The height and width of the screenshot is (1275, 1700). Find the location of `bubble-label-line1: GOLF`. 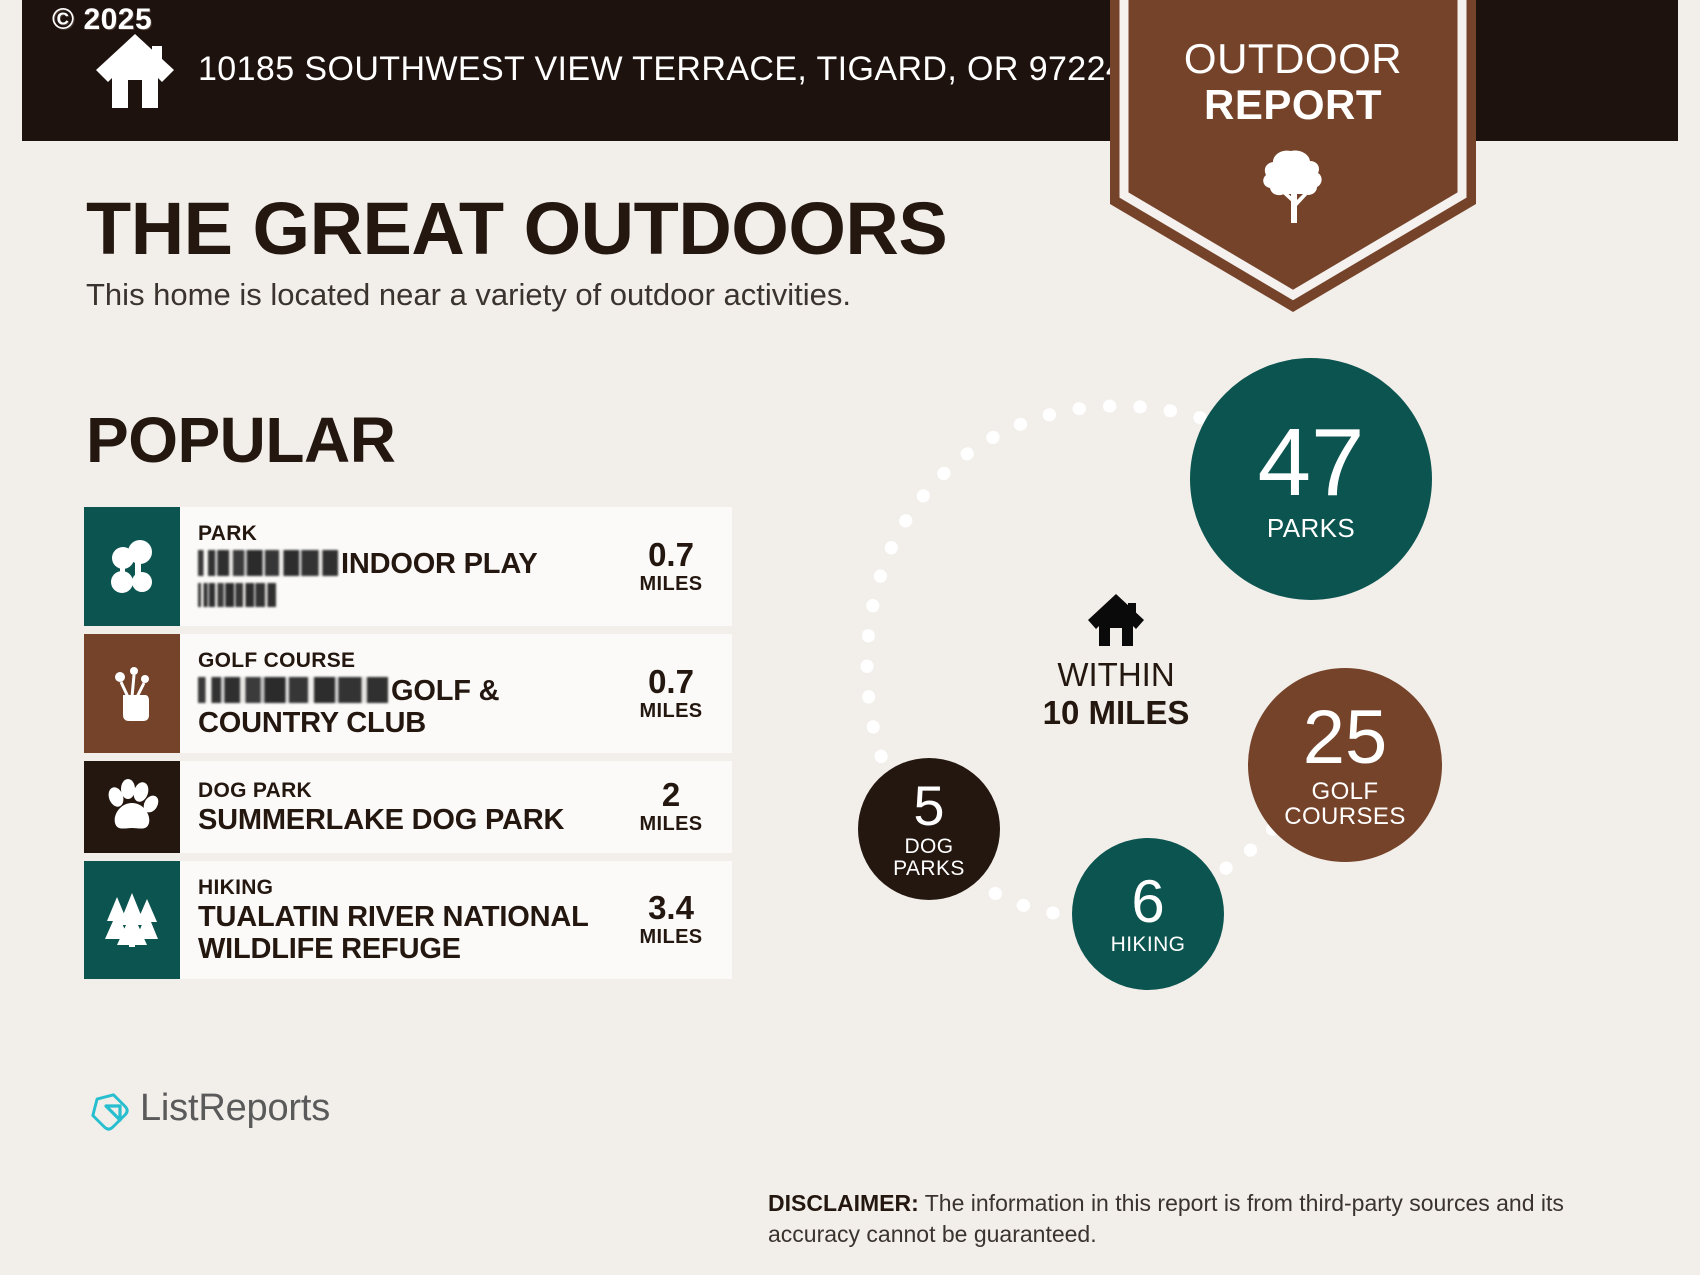

bubble-label-line1: GOLF is located at coordinates (1345, 792).